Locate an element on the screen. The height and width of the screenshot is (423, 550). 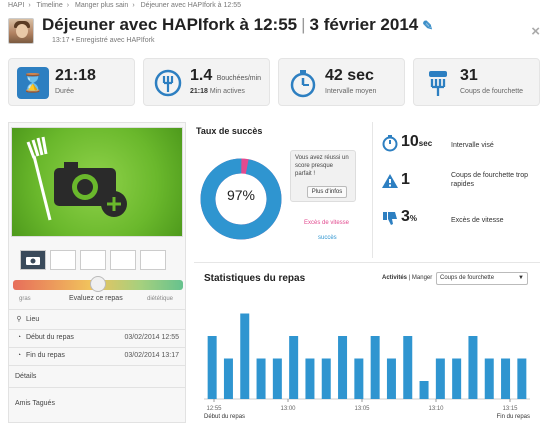
metric-label: Coups de fourchette trop rapides is located at coordinates (490, 180).